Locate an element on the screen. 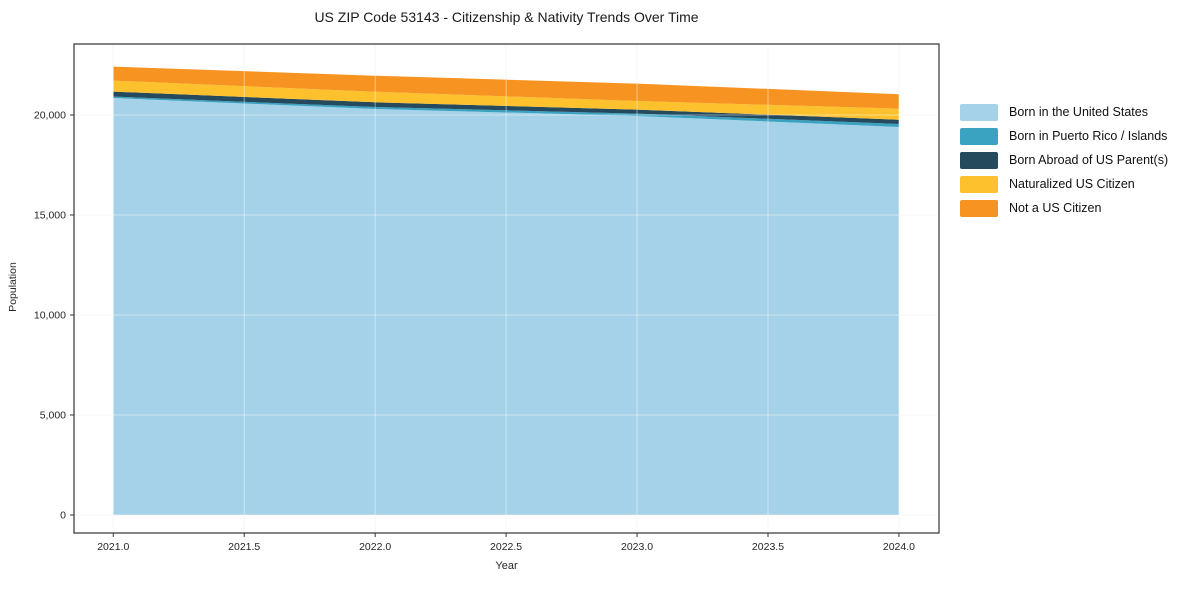 The image size is (1189, 590). legend-label-born-in-us: Born in the United States is located at coordinates (1078, 112).